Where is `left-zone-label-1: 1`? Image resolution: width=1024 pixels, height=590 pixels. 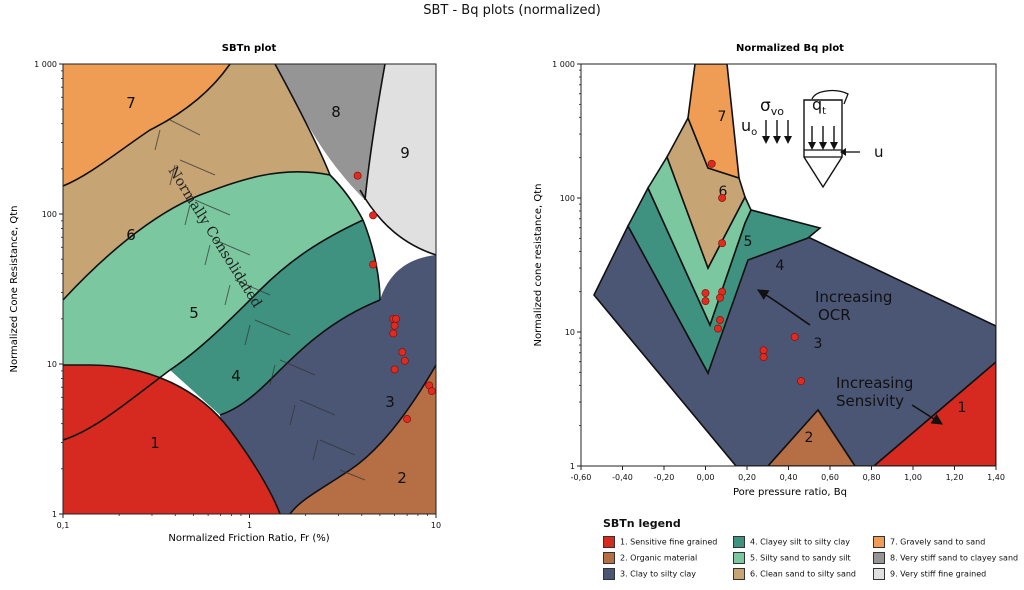 left-zone-label-1: 1 is located at coordinates (155, 443).